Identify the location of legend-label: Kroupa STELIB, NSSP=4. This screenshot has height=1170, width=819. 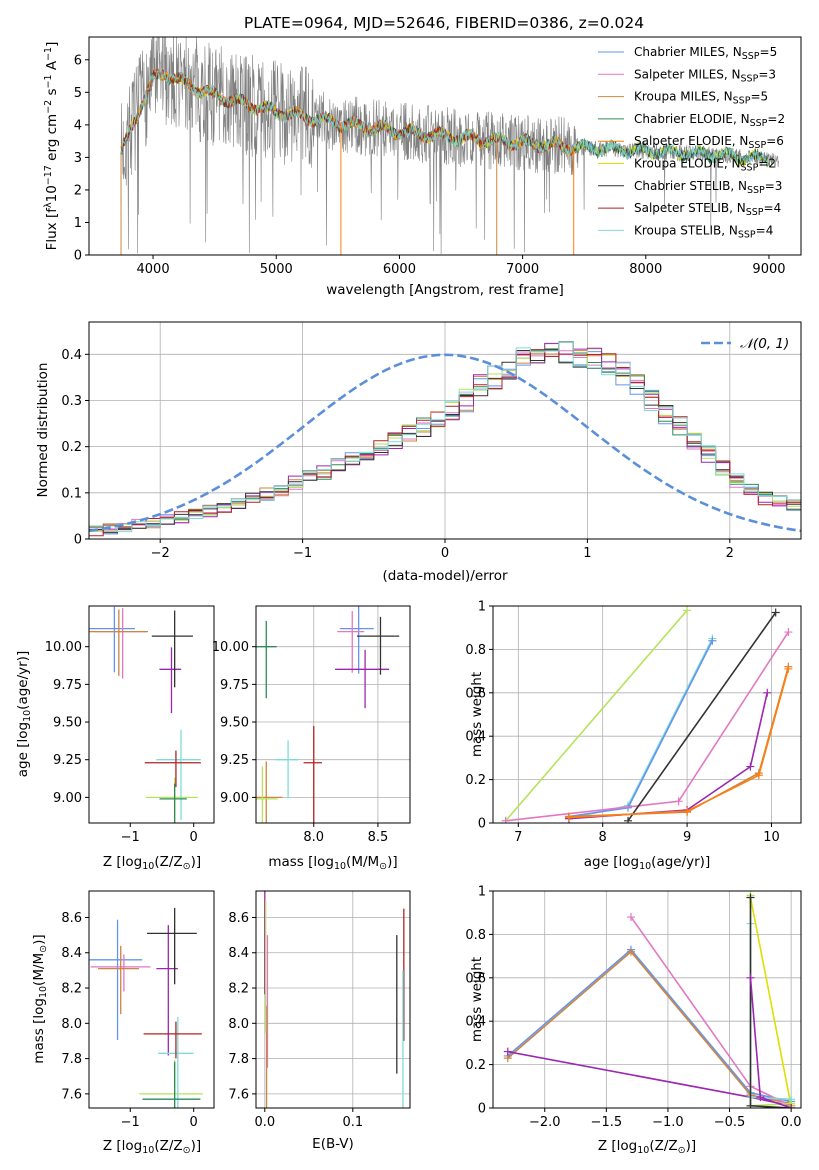
(703, 231).